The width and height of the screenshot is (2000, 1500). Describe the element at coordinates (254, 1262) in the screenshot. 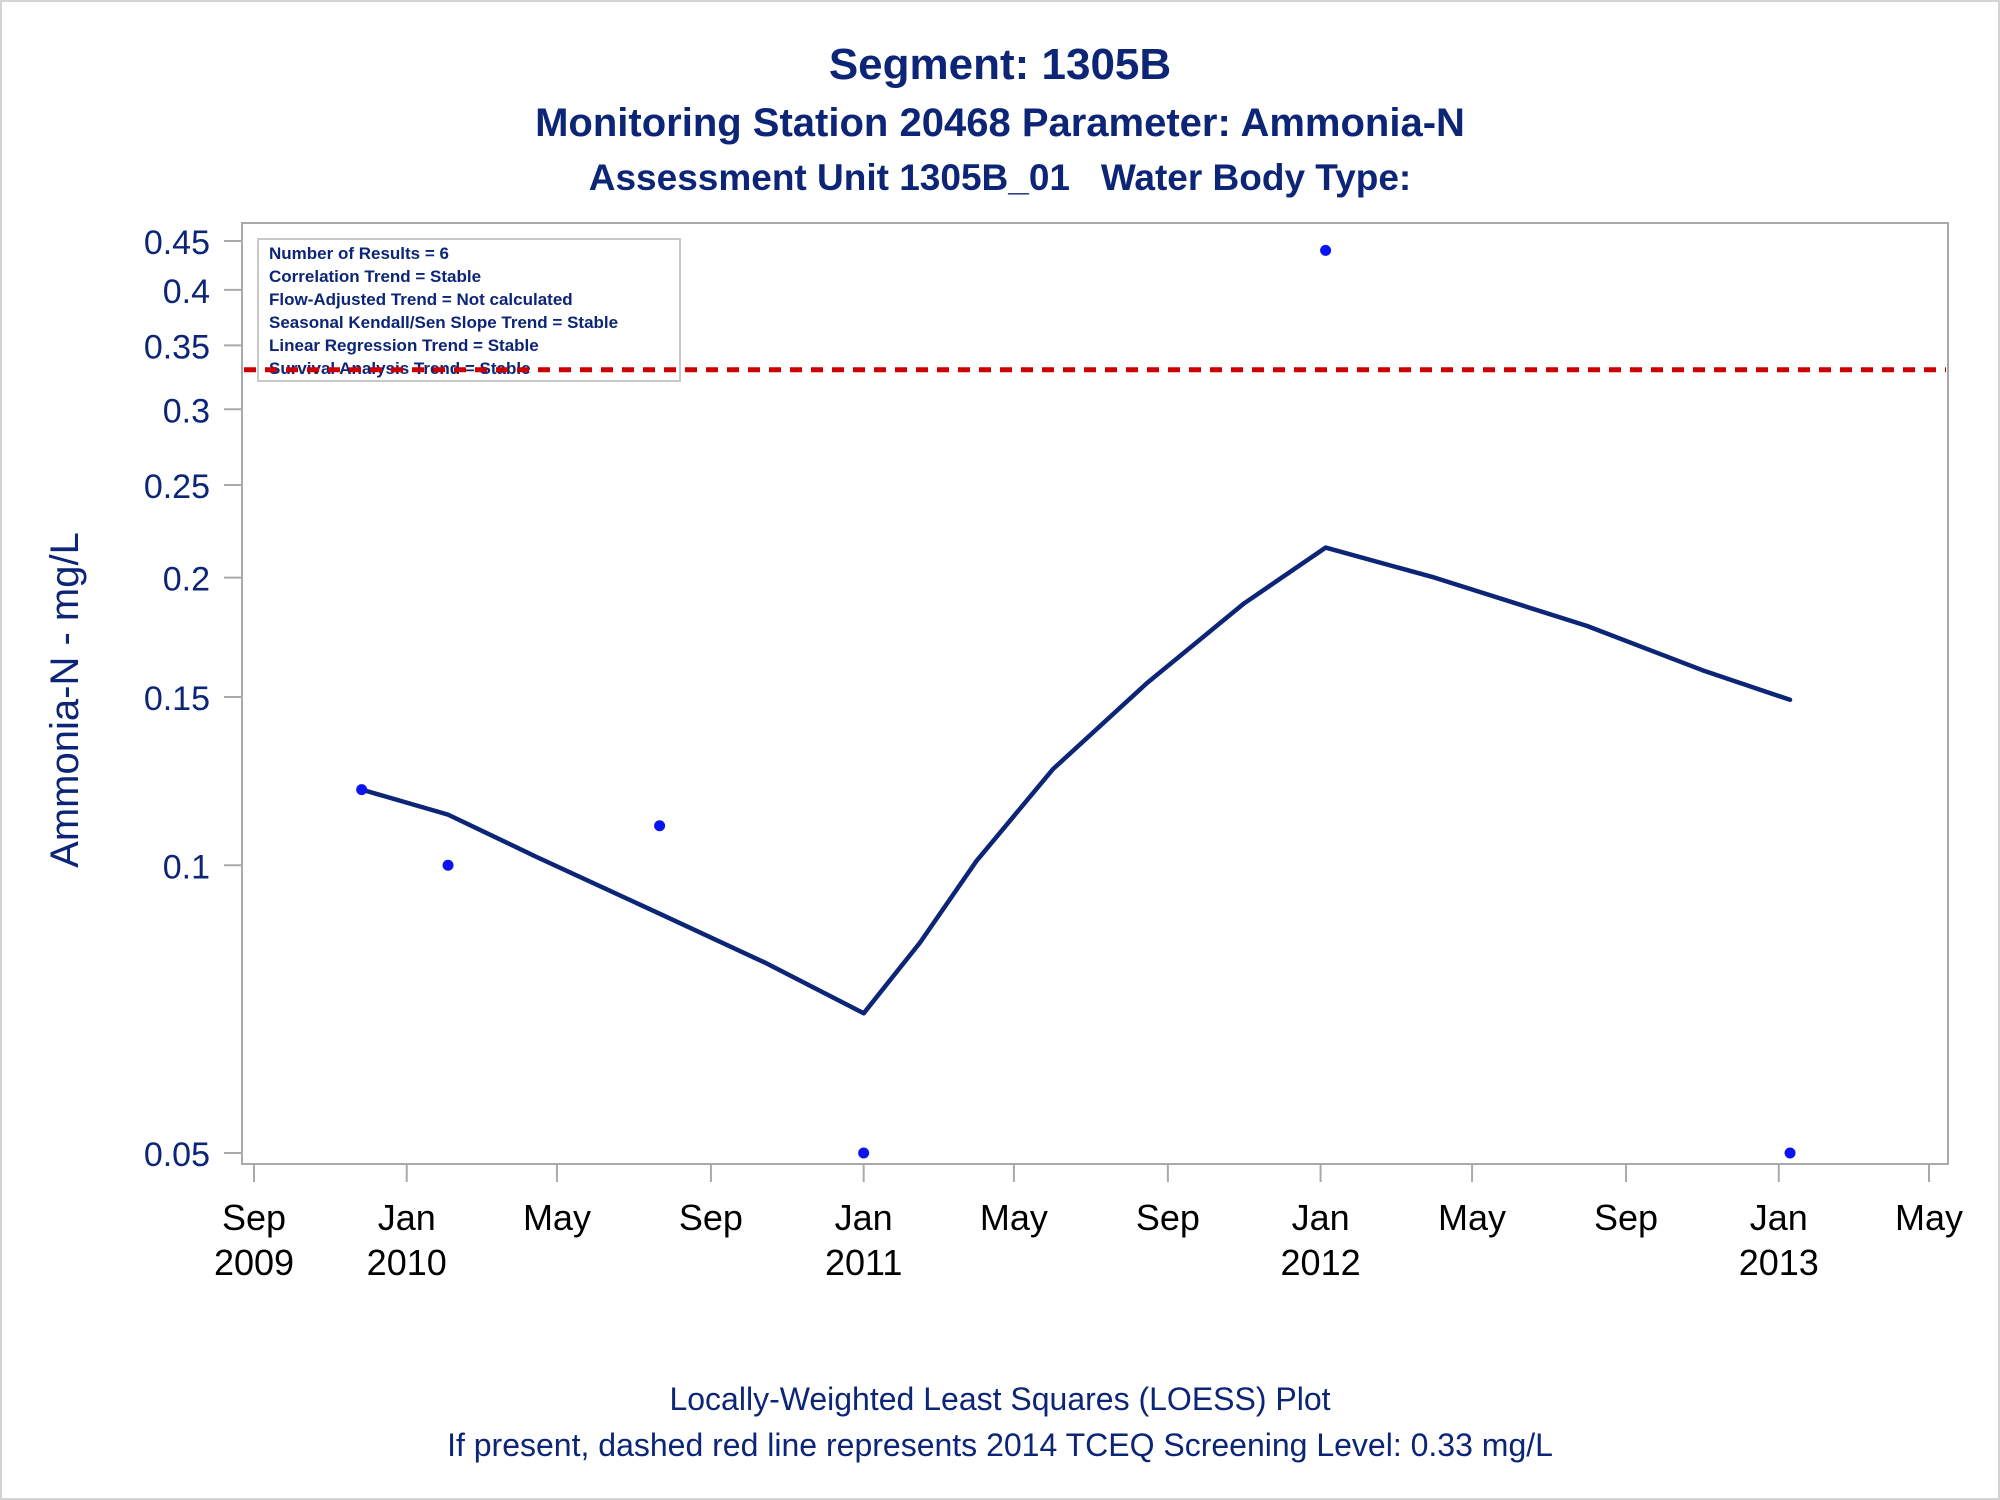

I see `x-tick-year-label: 2009` at that location.